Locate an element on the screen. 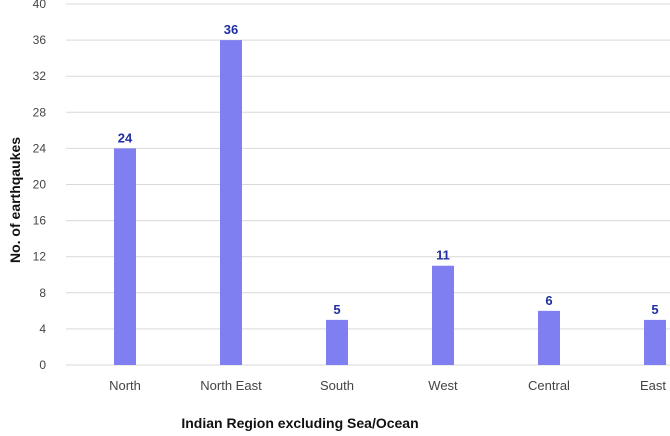 The height and width of the screenshot is (436, 670). y-tick-label: 20 is located at coordinates (40, 185).